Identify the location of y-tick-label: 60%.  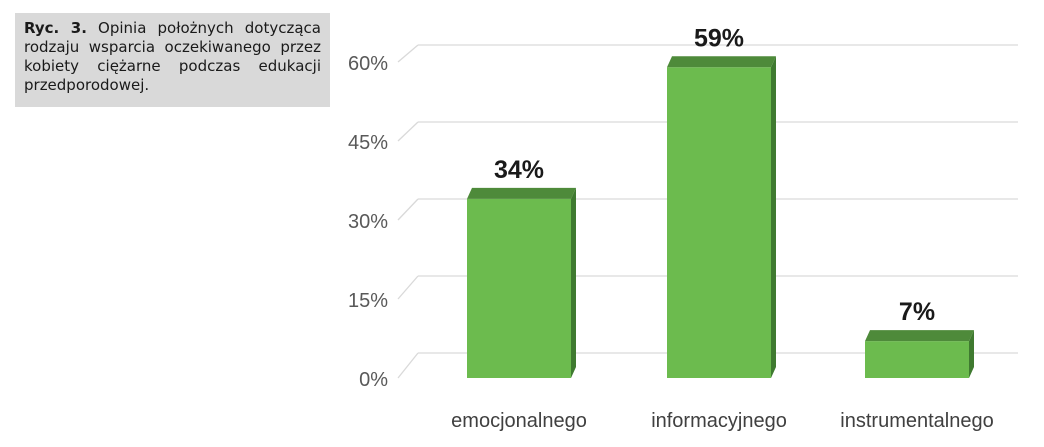
(368, 64).